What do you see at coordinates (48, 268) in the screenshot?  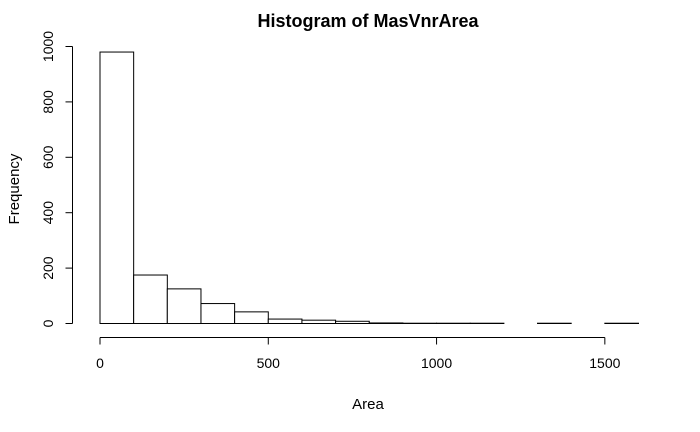 I see `y-tick-label: 200` at bounding box center [48, 268].